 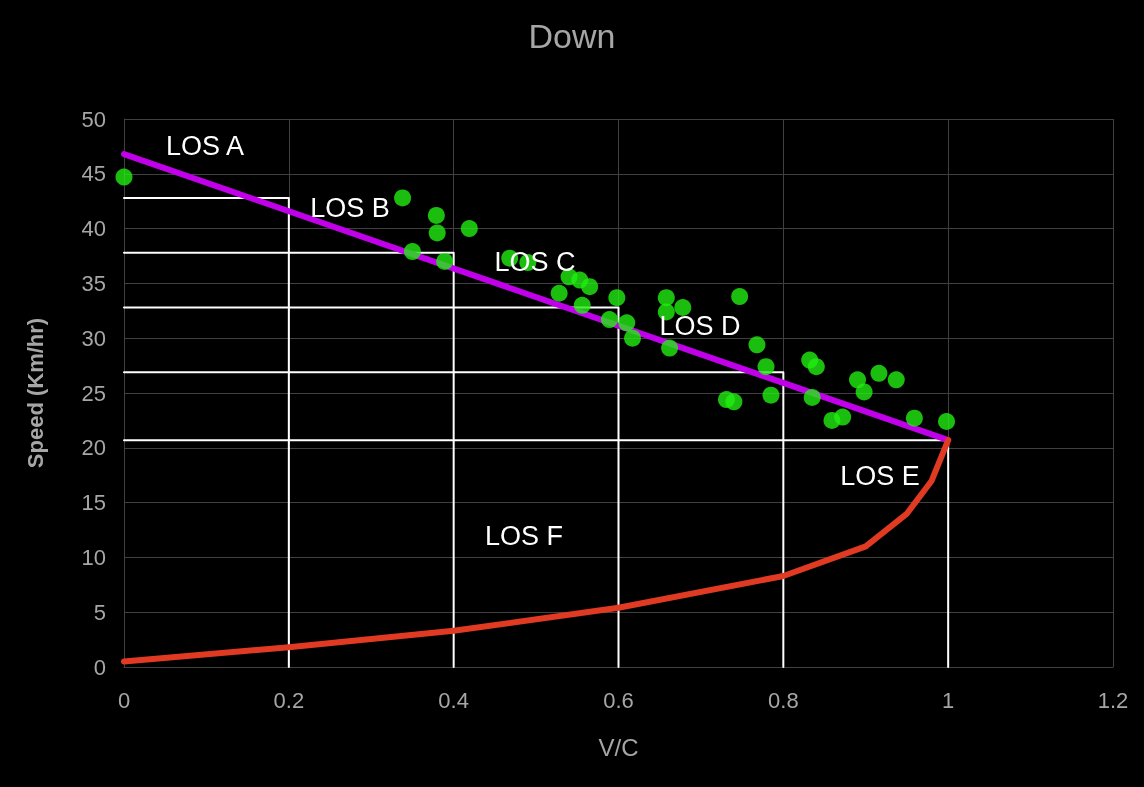 I want to click on y-tick-label: 40, so click(x=93, y=229).